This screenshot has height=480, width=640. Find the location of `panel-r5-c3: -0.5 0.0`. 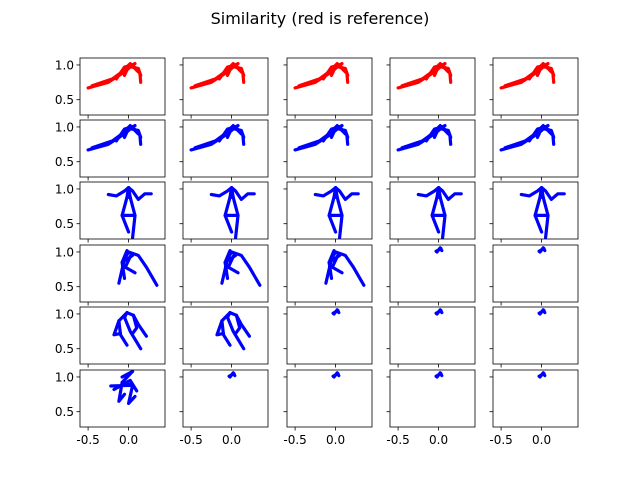

panel-r5-c3: -0.5 0.0 is located at coordinates (431, 408).